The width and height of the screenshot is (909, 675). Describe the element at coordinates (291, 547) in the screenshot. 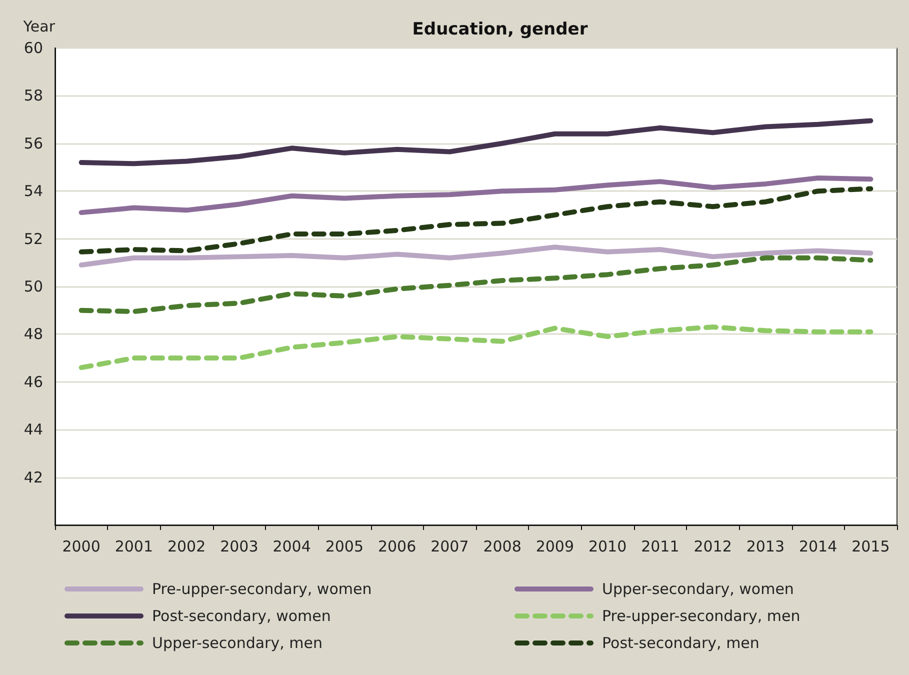

I see `x-tick-label: 2004` at that location.